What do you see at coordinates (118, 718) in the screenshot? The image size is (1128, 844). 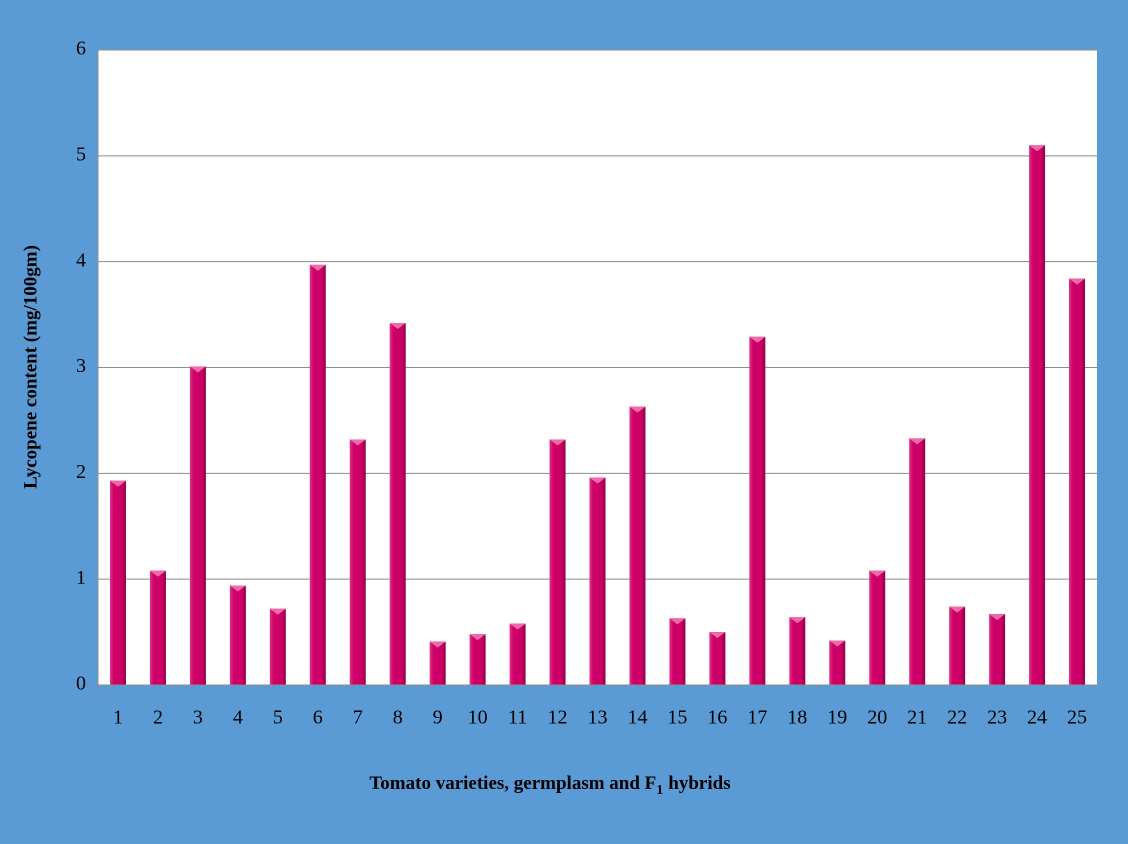 I see `x-tick-label: 1` at bounding box center [118, 718].